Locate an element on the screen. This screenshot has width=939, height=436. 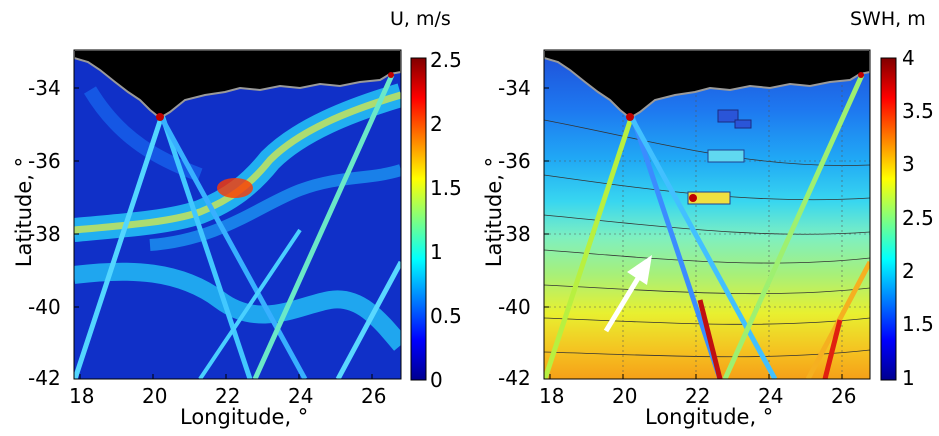
right-colorbar-tick: 2 is located at coordinates (908, 271).